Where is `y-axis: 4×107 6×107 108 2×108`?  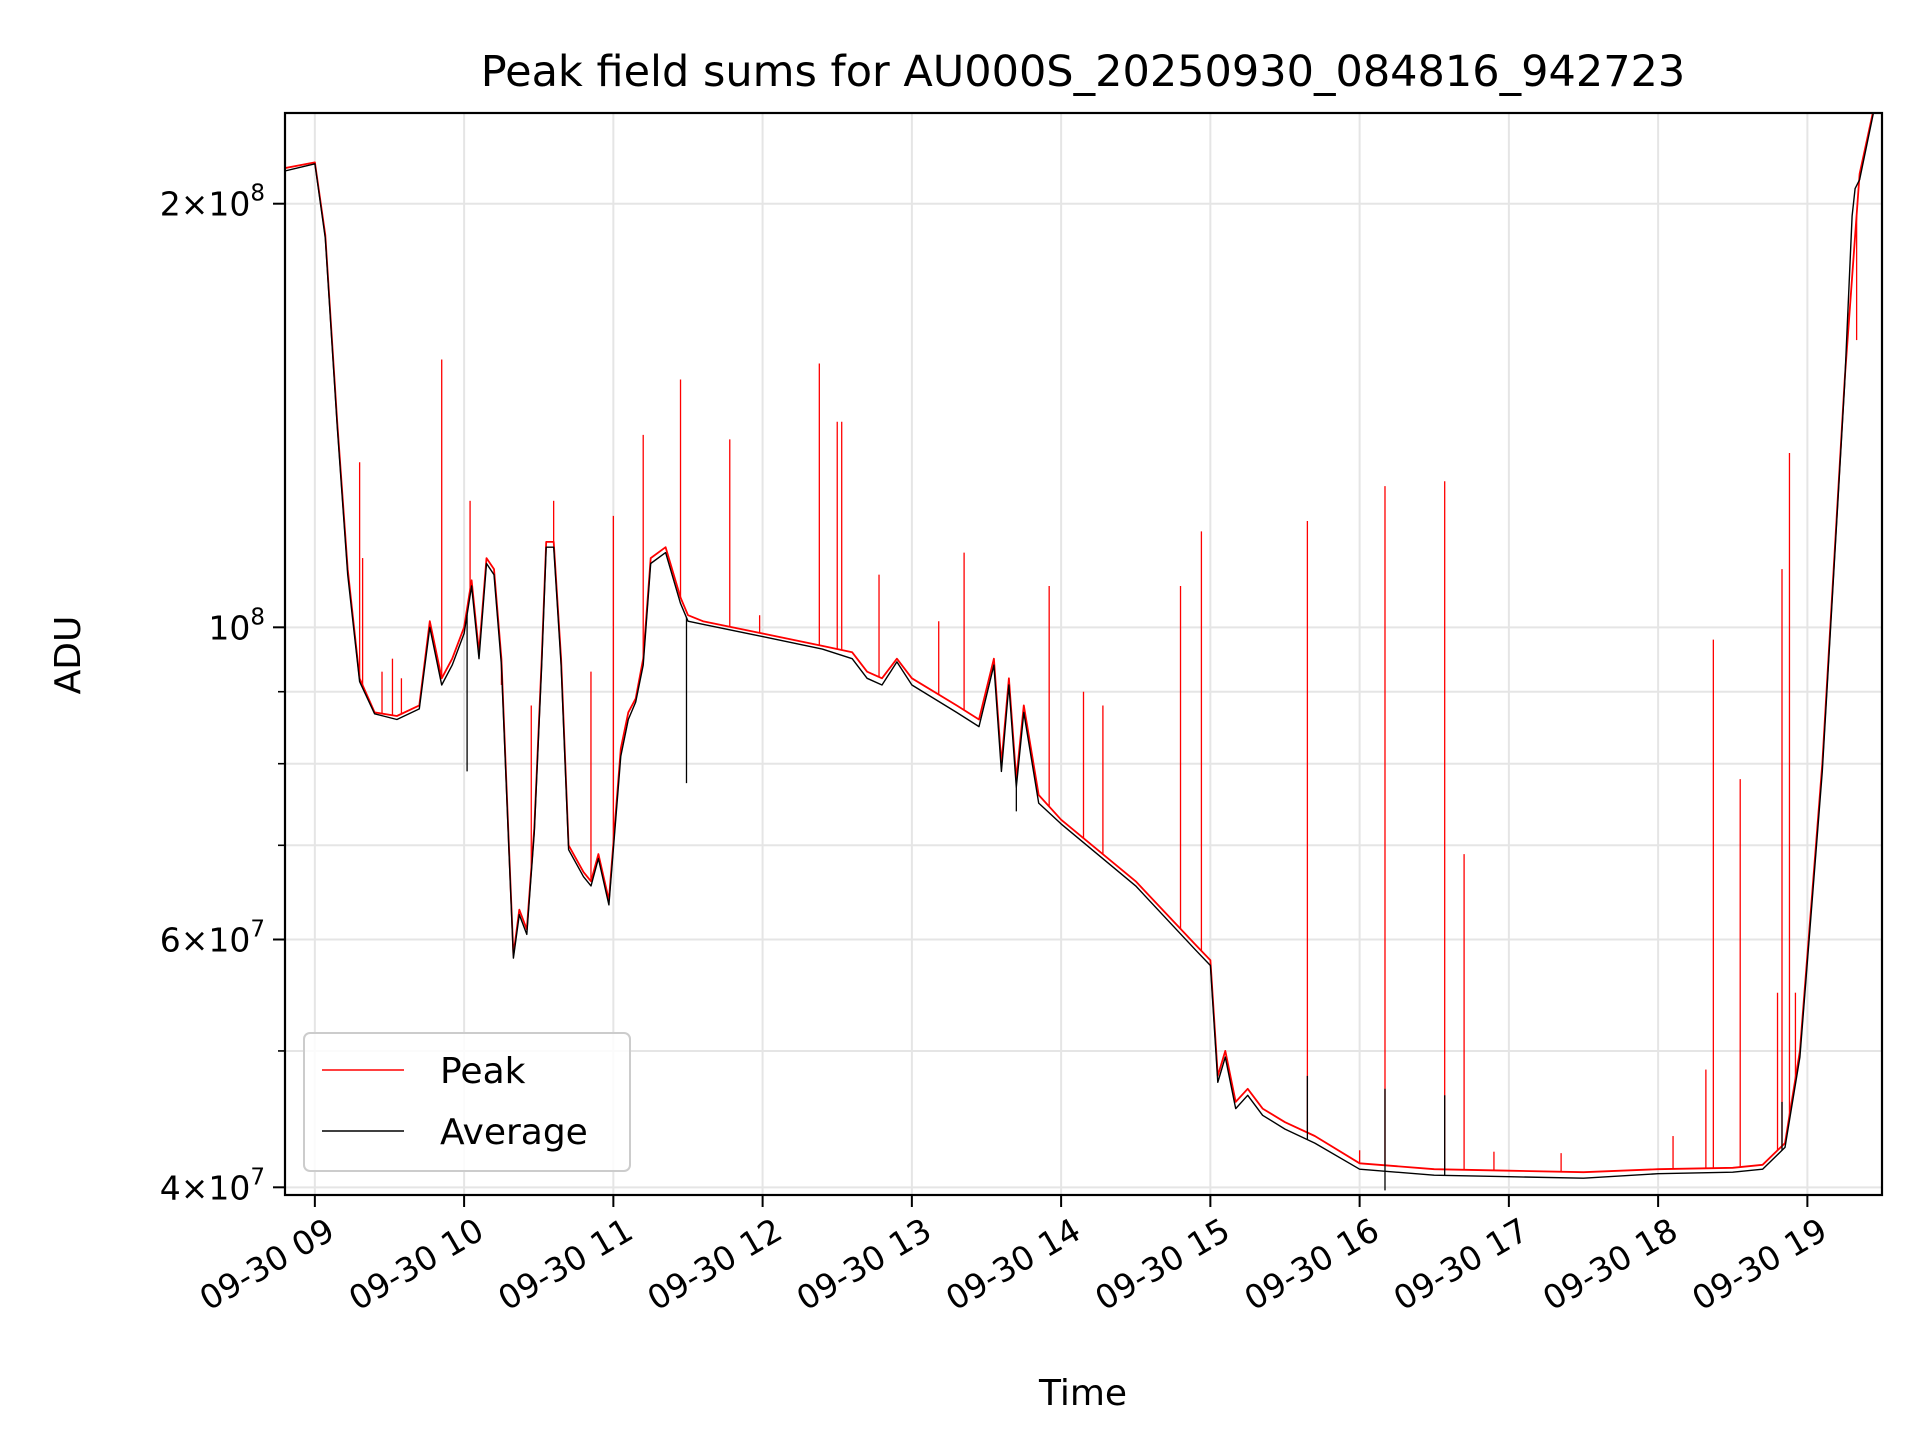 y-axis: 4×107 6×107 108 2×108 is located at coordinates (222, 694).